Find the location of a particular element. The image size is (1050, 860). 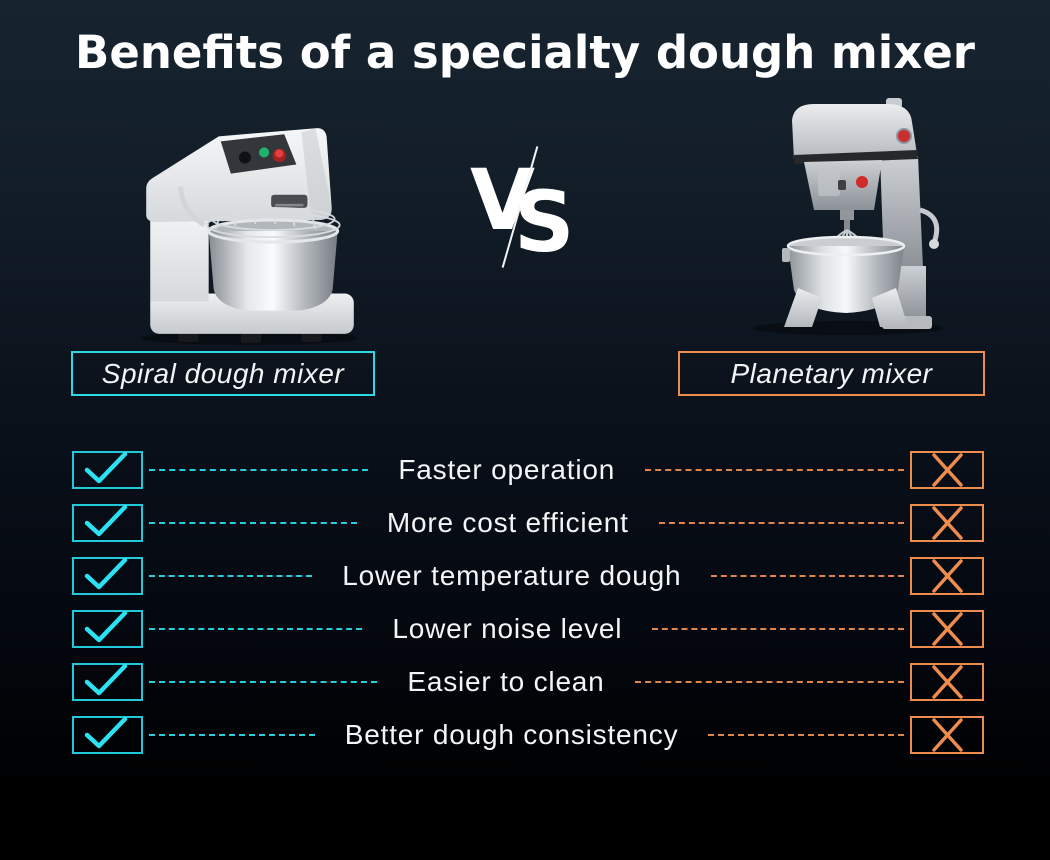

label-planetary-mixer: Planetary mixer is located at coordinates (831, 373).